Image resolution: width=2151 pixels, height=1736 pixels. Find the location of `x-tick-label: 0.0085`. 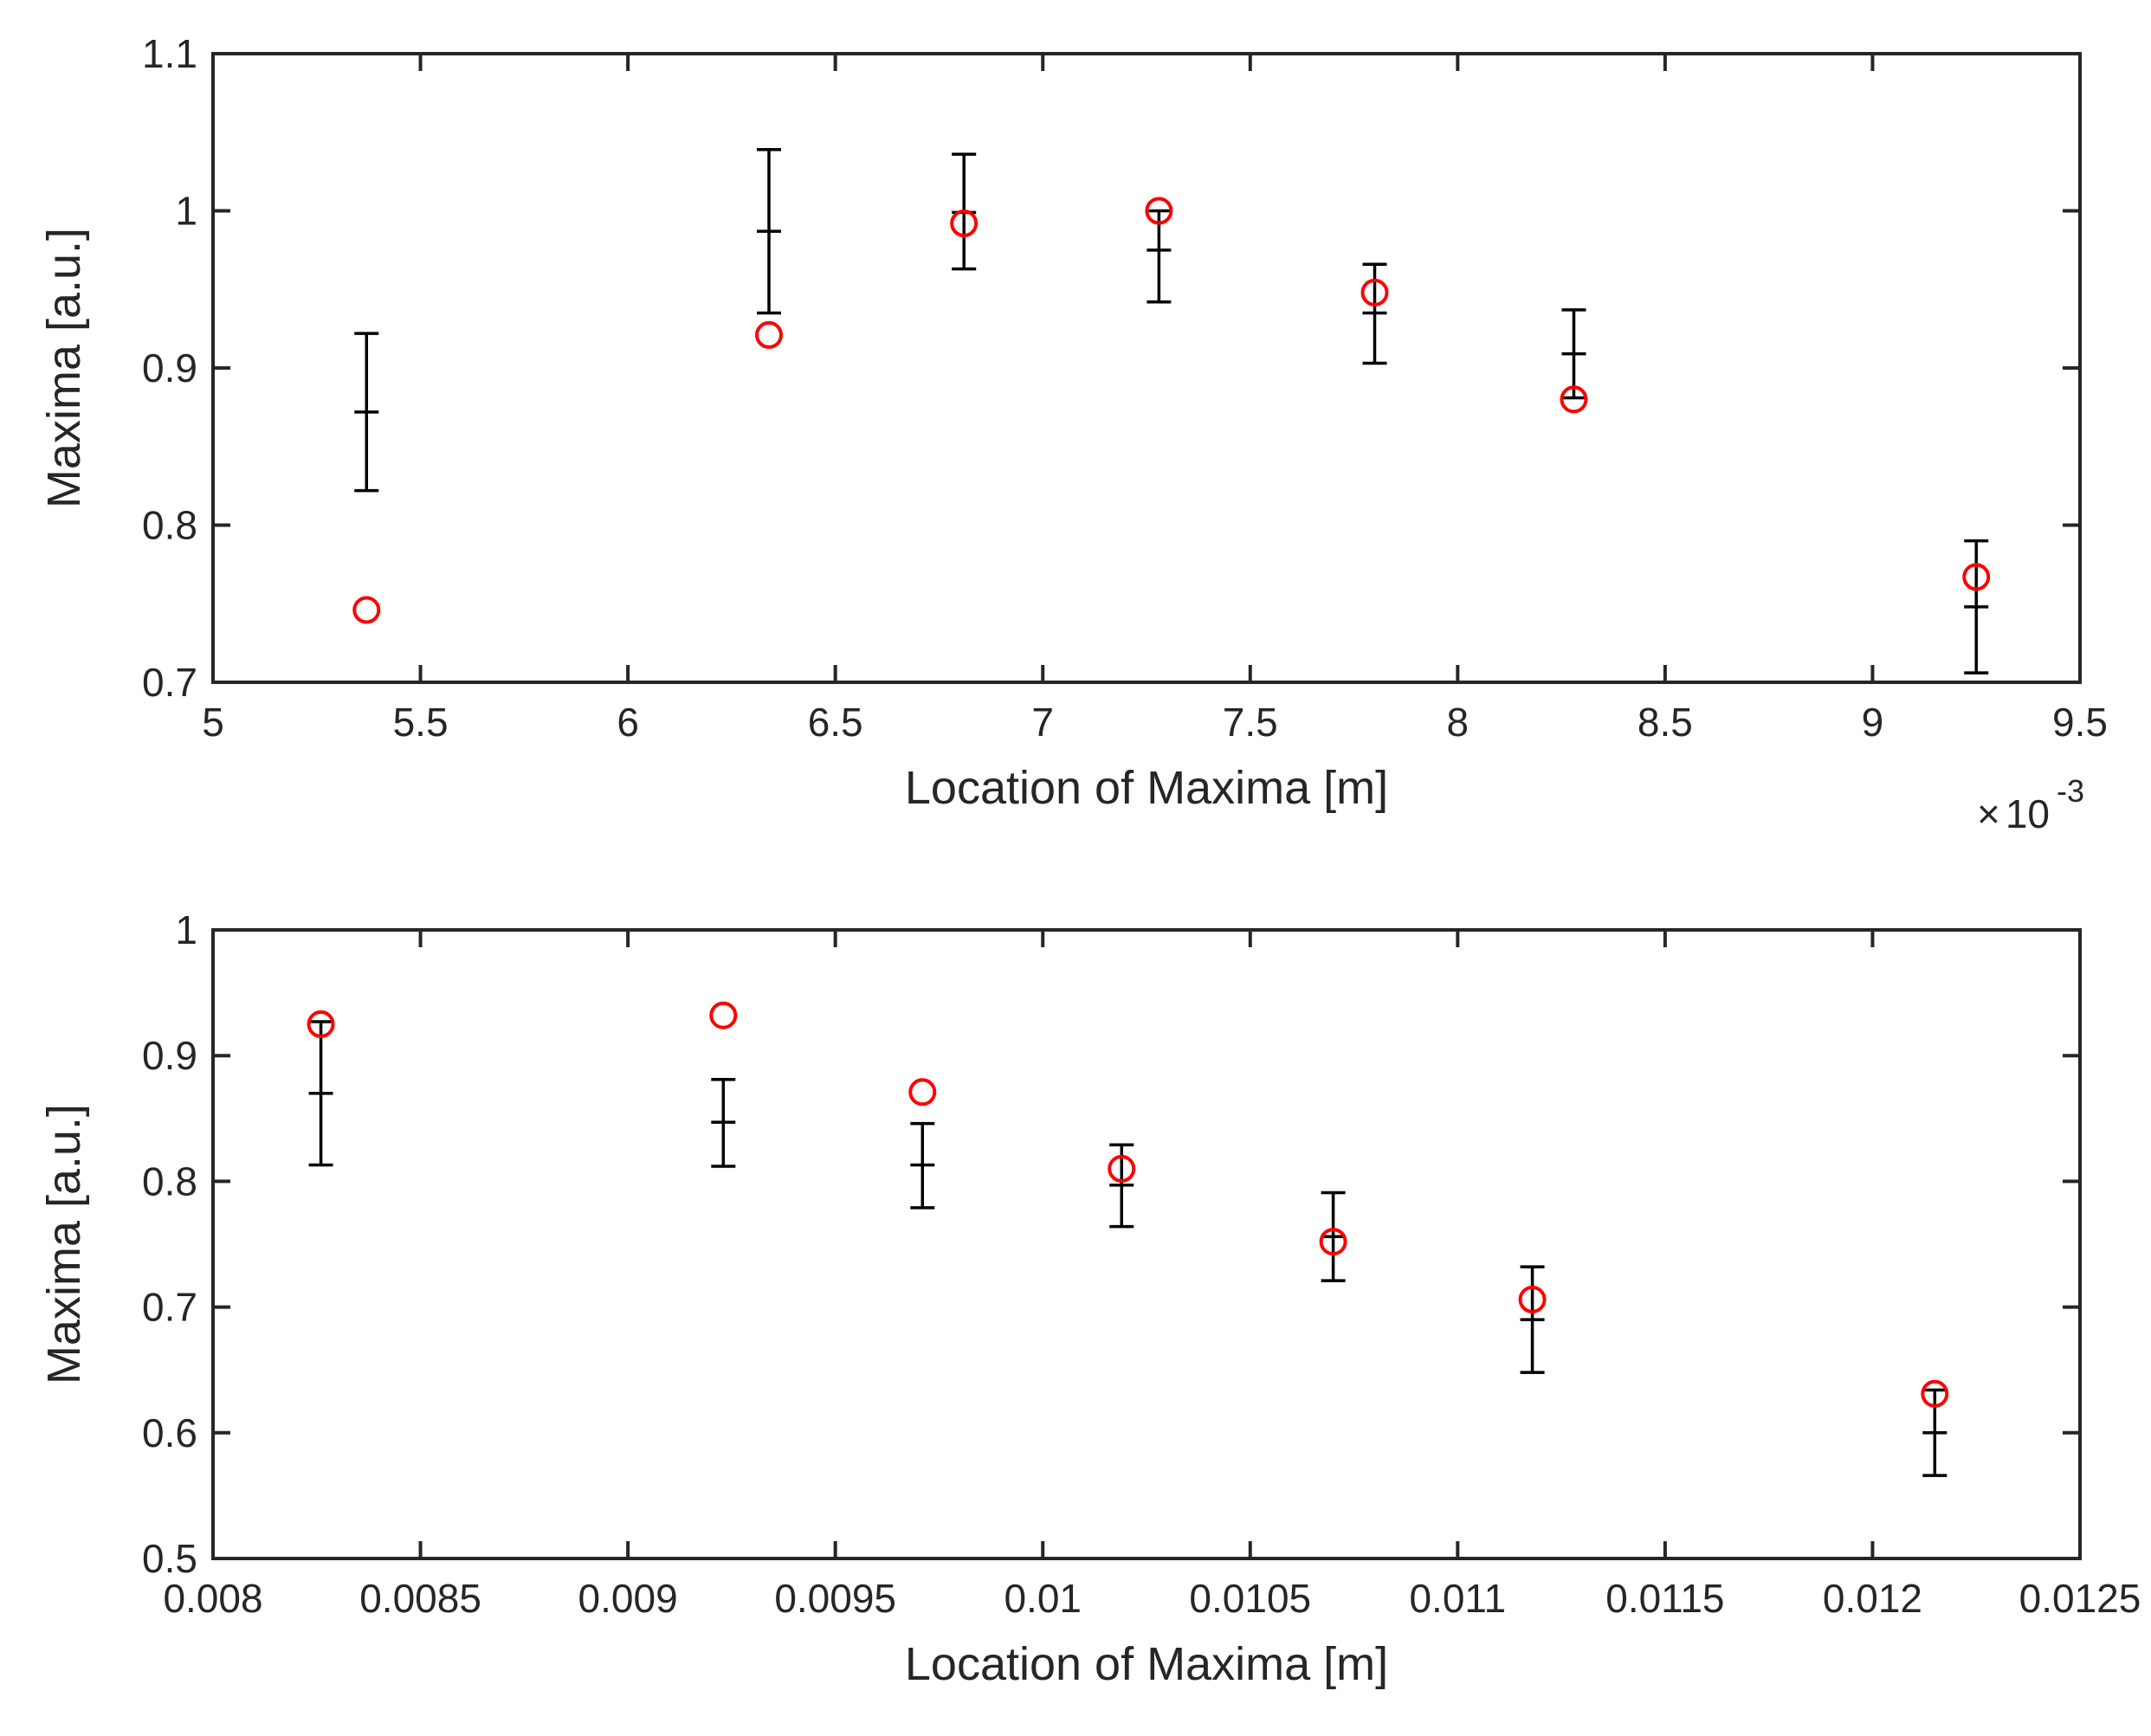

x-tick-label: 0.0085 is located at coordinates (420, 1598).